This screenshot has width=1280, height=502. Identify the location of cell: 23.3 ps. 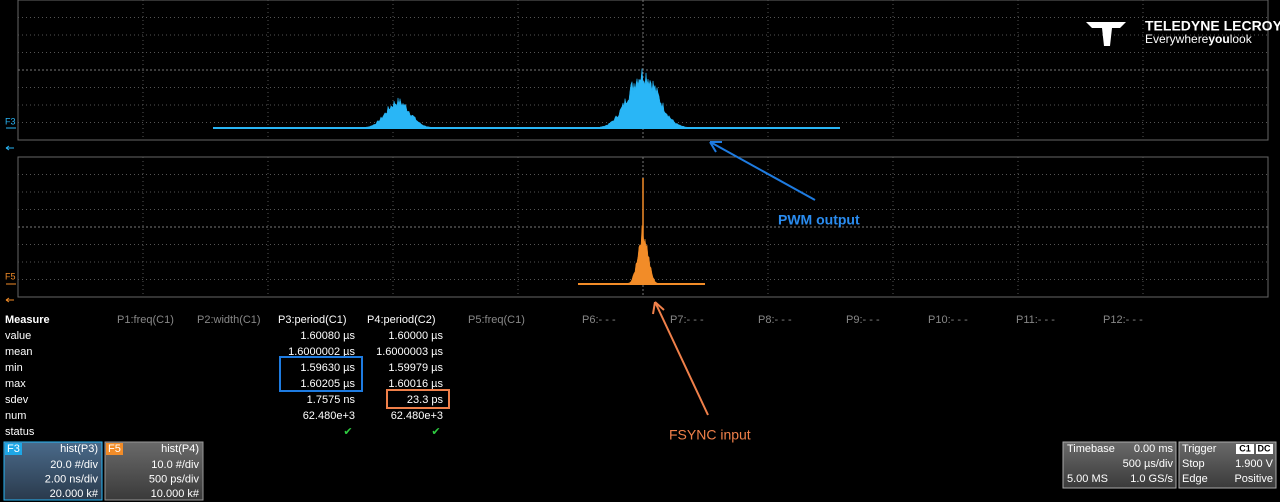
(425, 400).